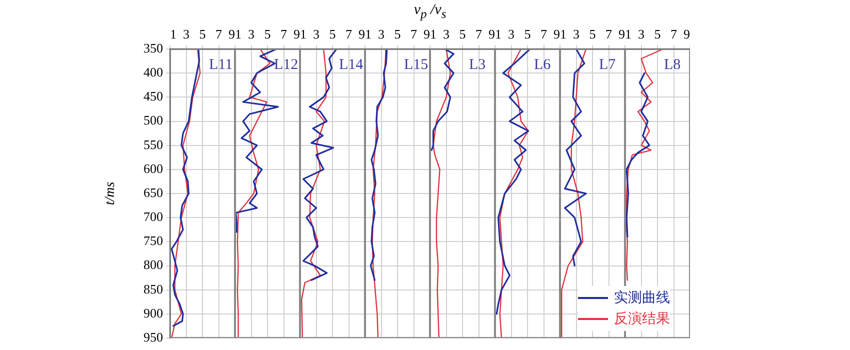 The image size is (850, 350). Describe the element at coordinates (153, 240) in the screenshot. I see `y-tick-label: 750` at that location.